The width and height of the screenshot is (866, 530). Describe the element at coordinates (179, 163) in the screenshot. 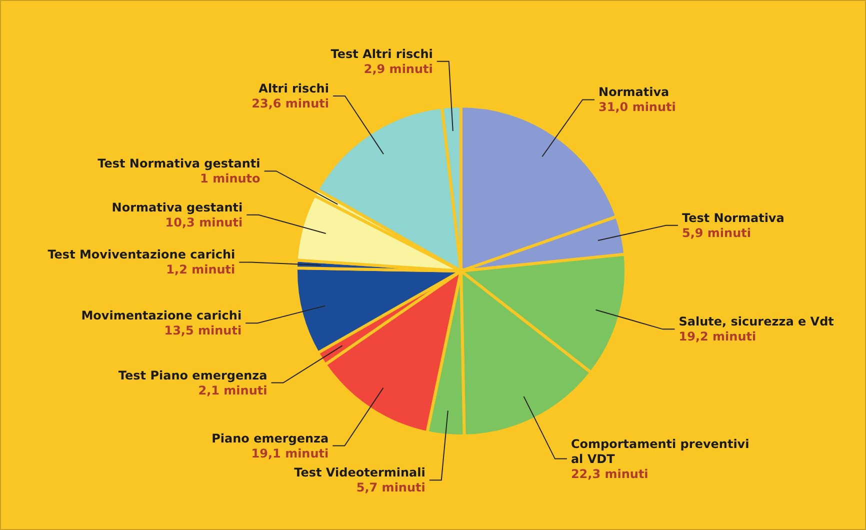

I see `slice-label: Test Normativa gestanti` at that location.